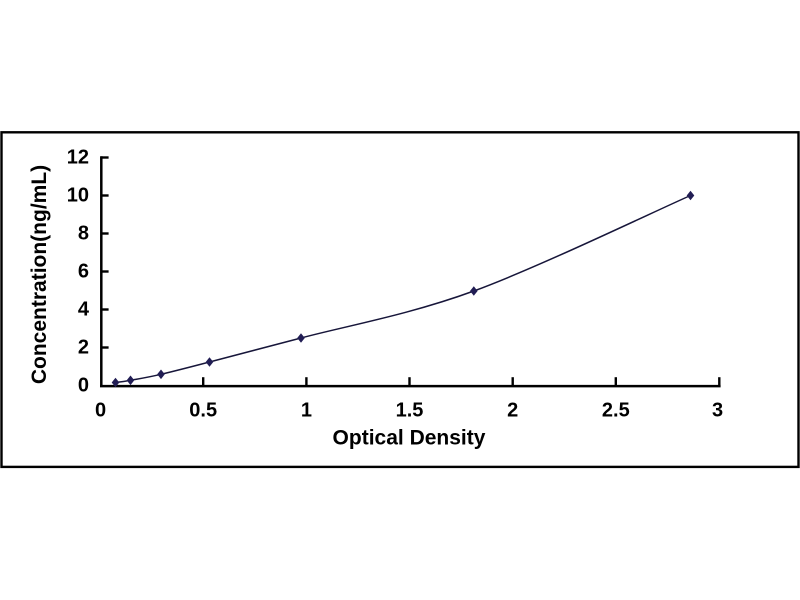  Describe the element at coordinates (306, 410) in the screenshot. I see `svg-text: 1` at that location.